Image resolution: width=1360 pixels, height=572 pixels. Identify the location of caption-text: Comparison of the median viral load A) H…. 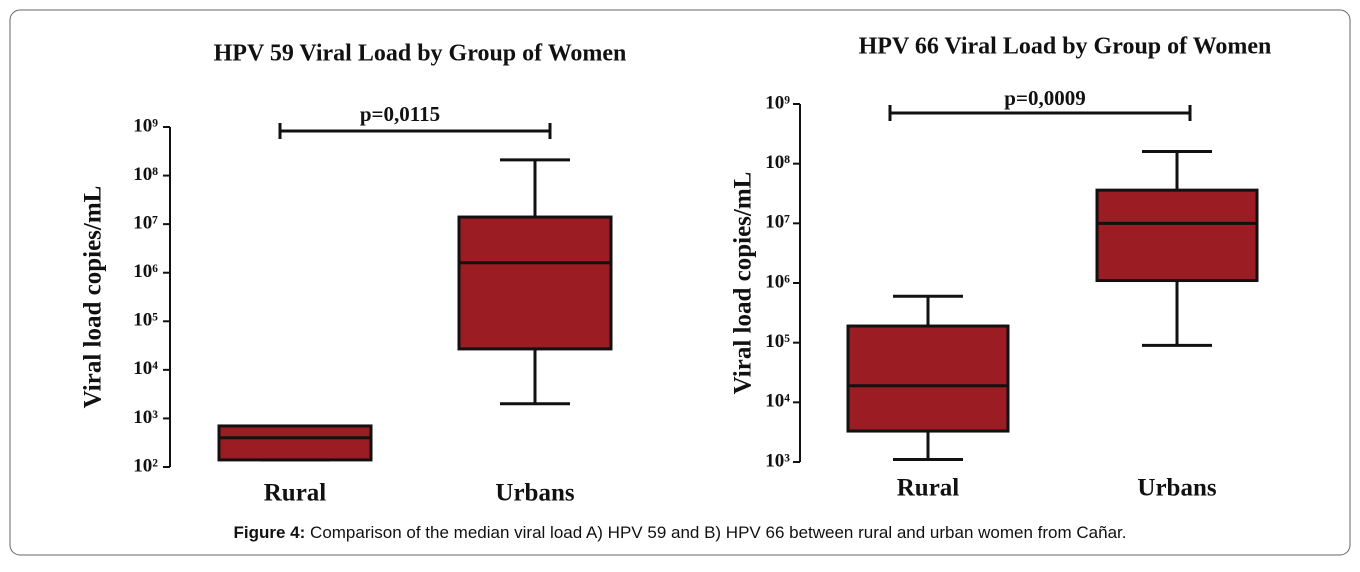
(715, 532).